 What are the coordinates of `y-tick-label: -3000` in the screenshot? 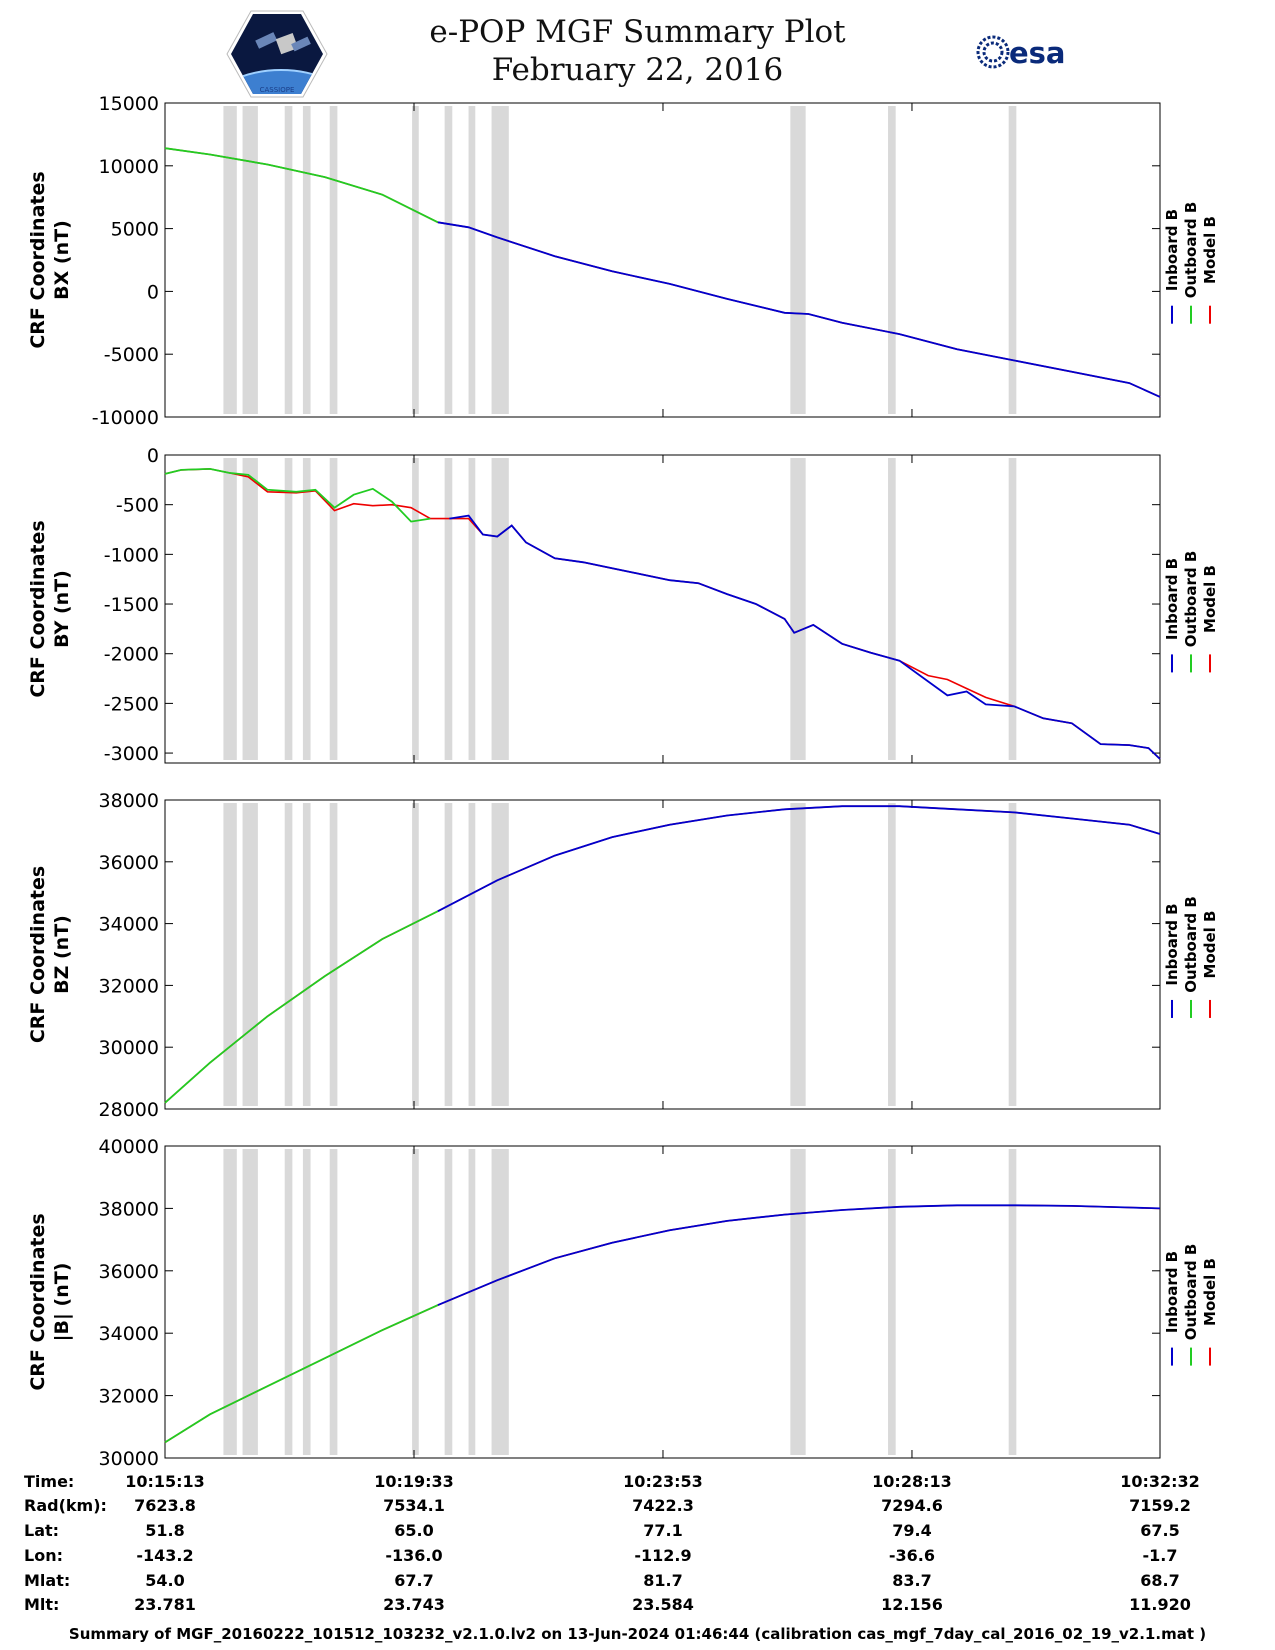 It's located at (131, 754).